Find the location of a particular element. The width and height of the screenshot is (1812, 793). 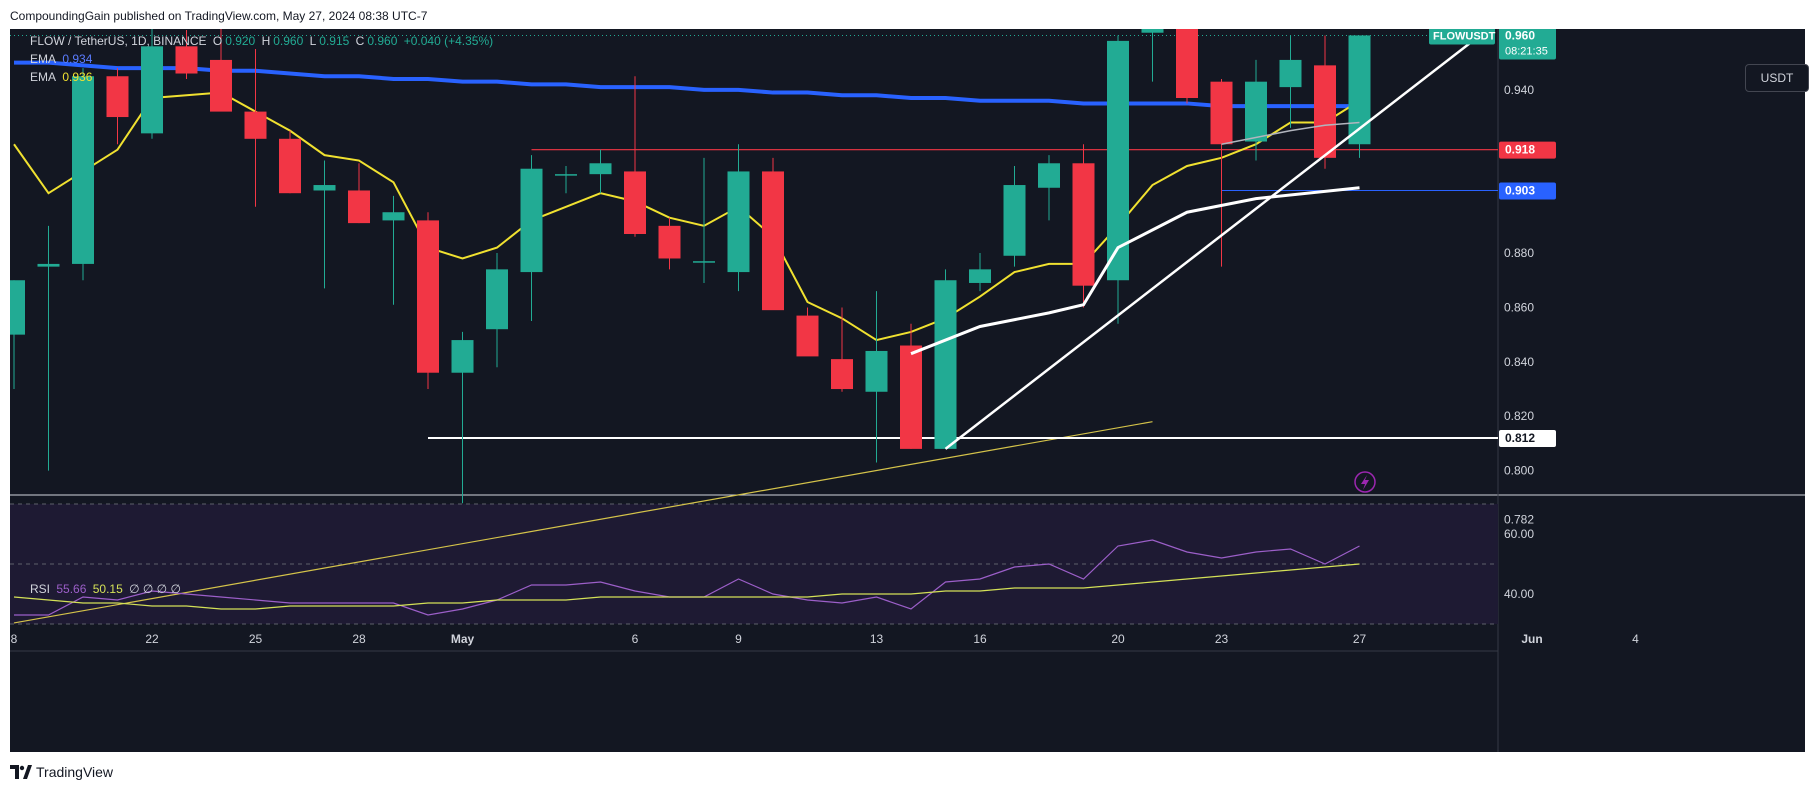

symbol-tag-text: FLOWUSDT is located at coordinates (1464, 36).